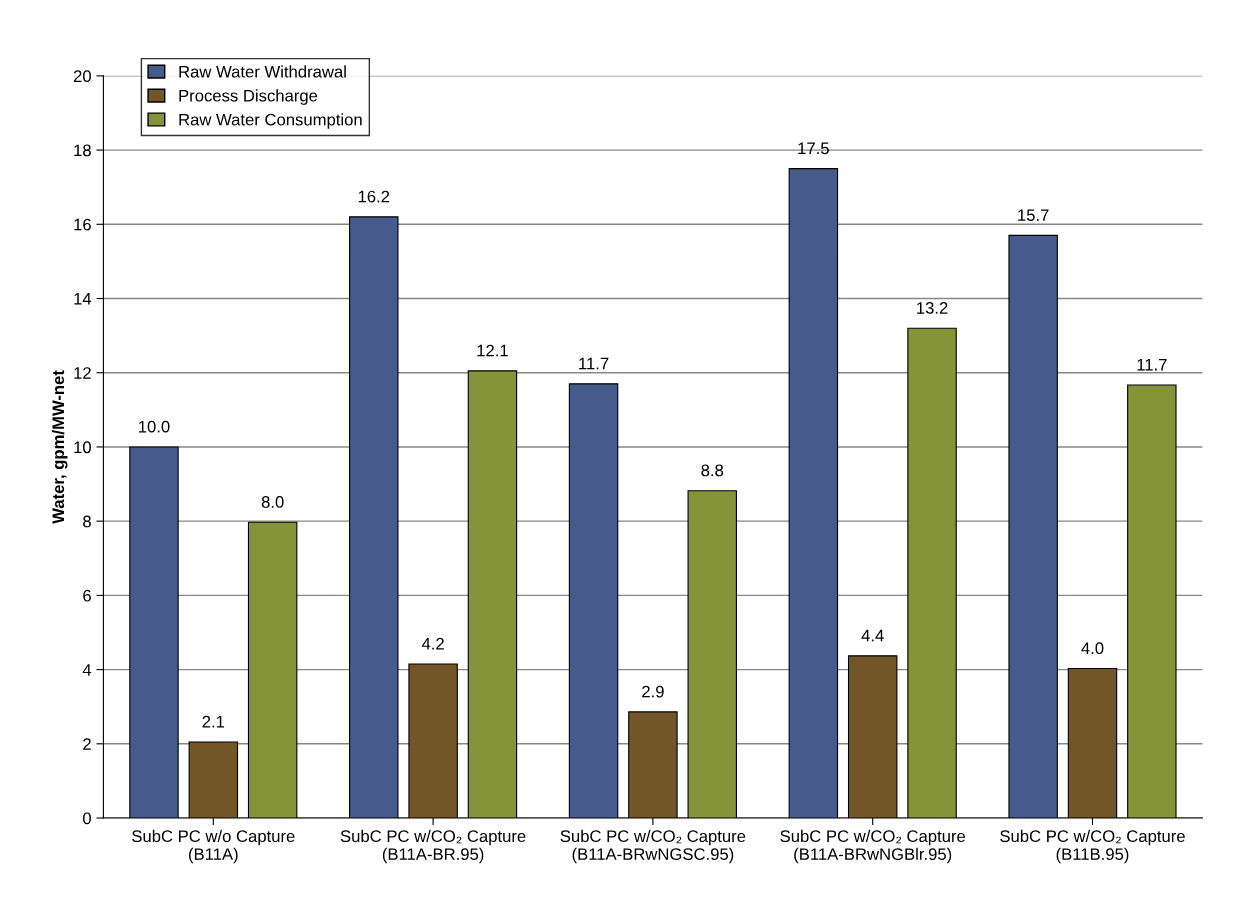  What do you see at coordinates (653, 846) in the screenshot?
I see `x-tick-label: SubC PC w/CO₂ Capture (B11A-BRwNGSC.95)` at bounding box center [653, 846].